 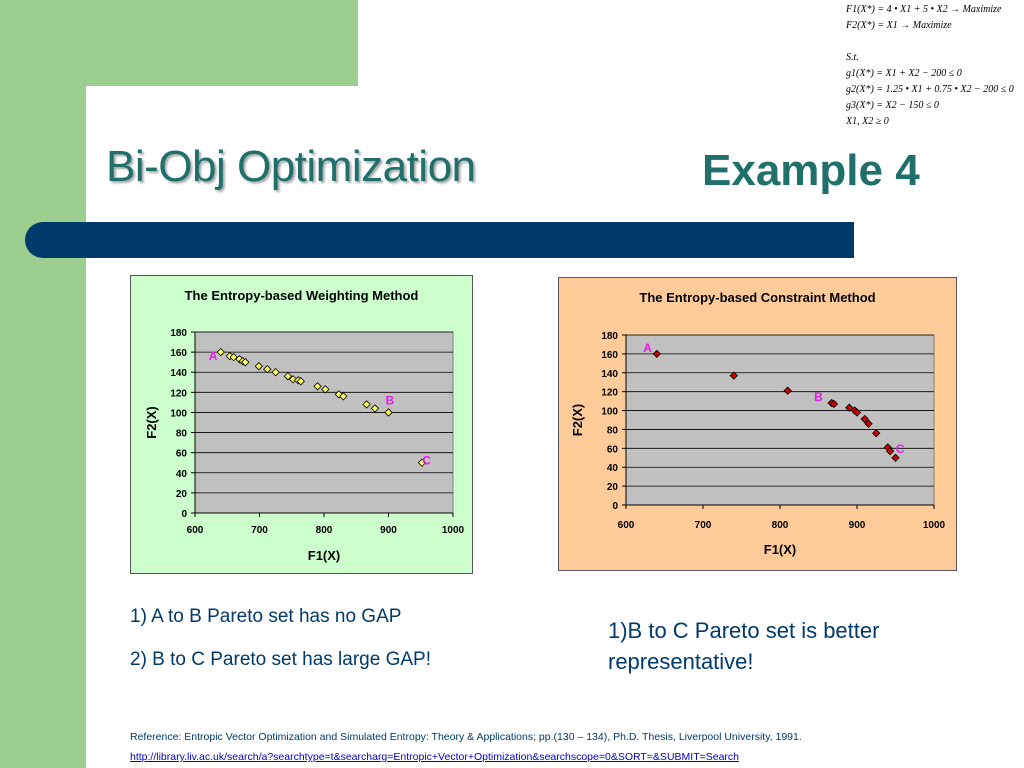 I want to click on equation-line: S.t., so click(x=852, y=57).